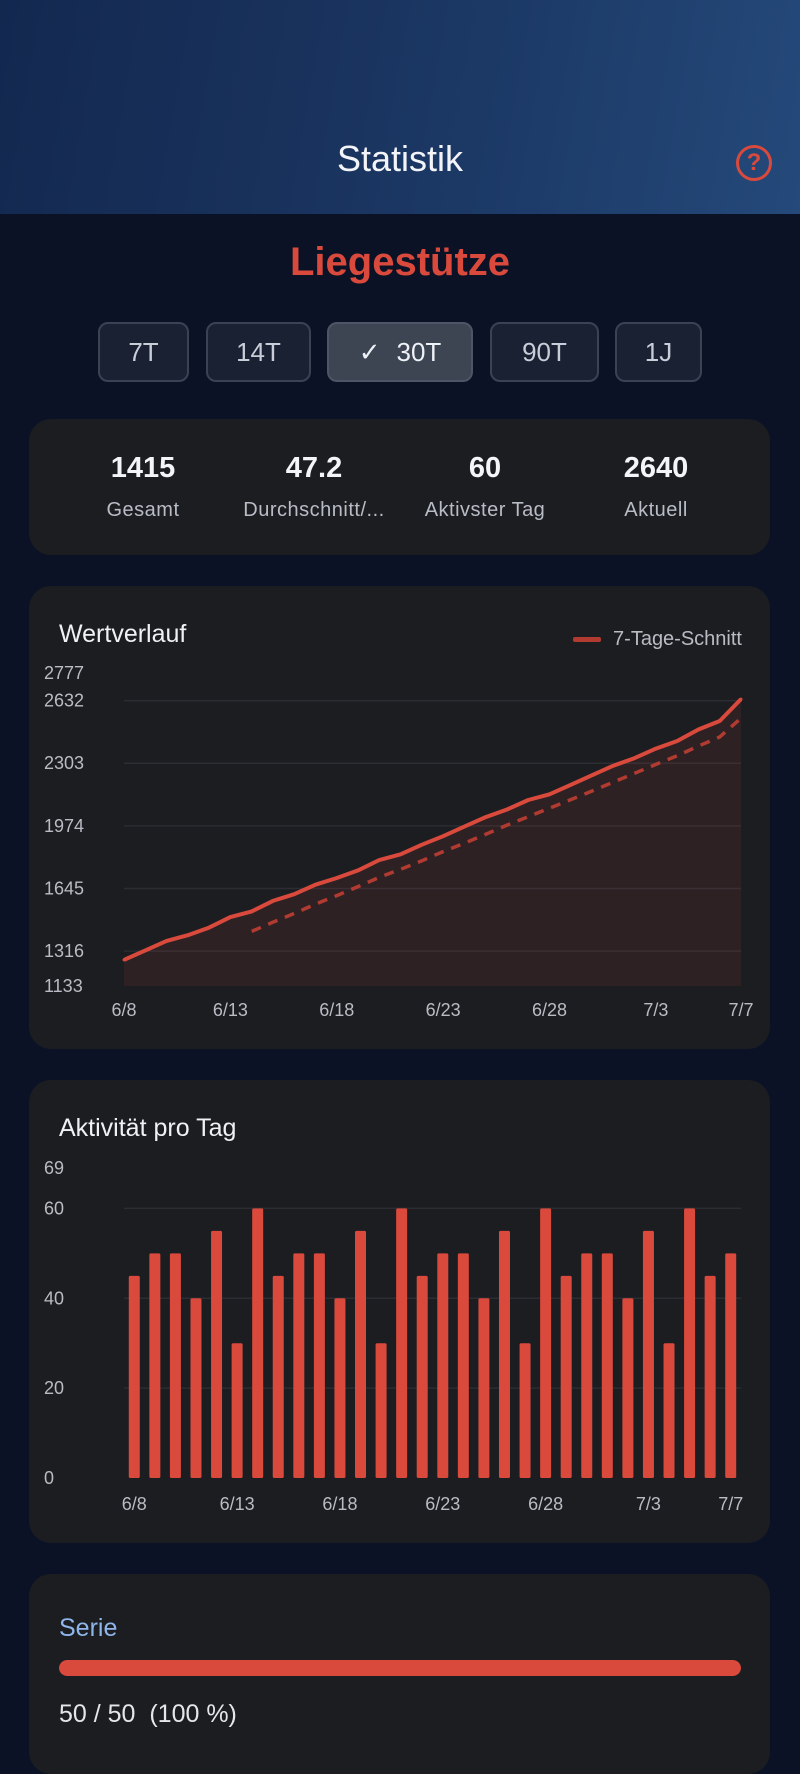 This screenshot has height=1774, width=800. Describe the element at coordinates (64, 889) in the screenshot. I see `y-tick-label: 1645` at that location.